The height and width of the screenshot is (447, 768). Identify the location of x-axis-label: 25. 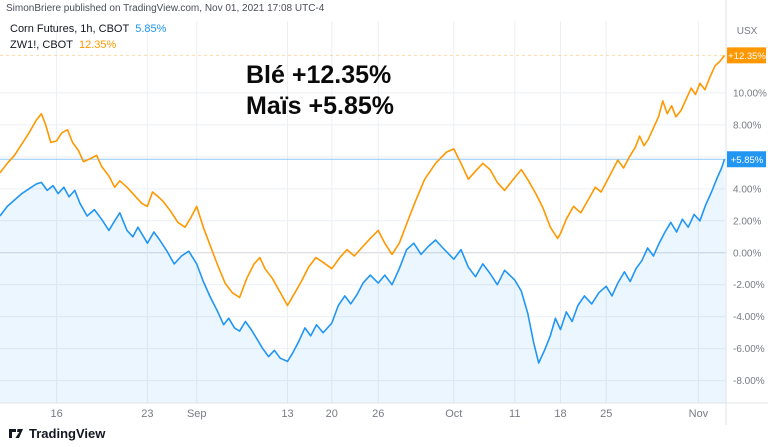
(606, 414).